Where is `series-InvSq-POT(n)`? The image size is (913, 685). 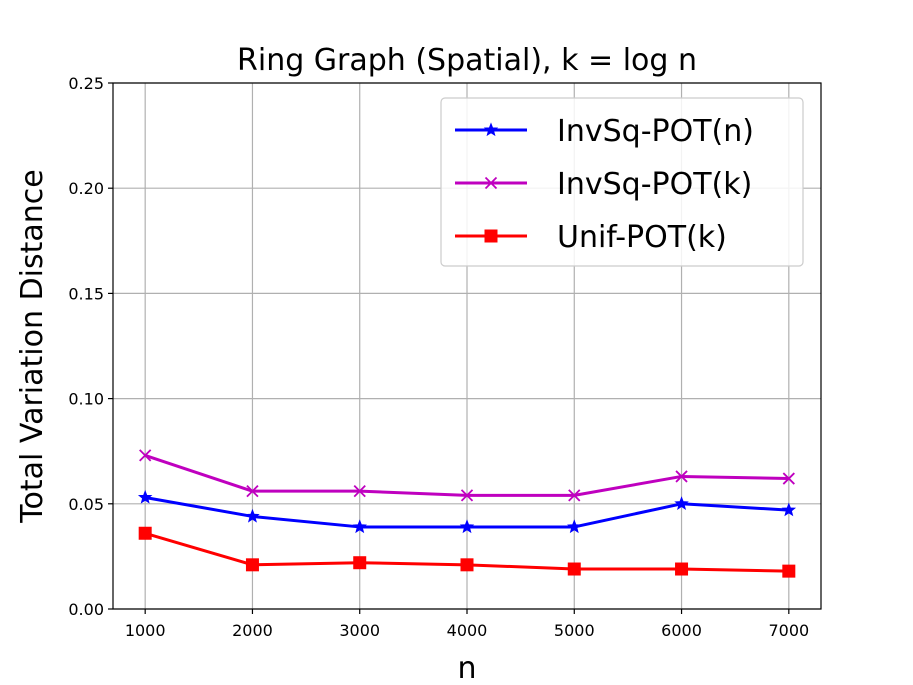
series-InvSq-POT(n) is located at coordinates (467, 511).